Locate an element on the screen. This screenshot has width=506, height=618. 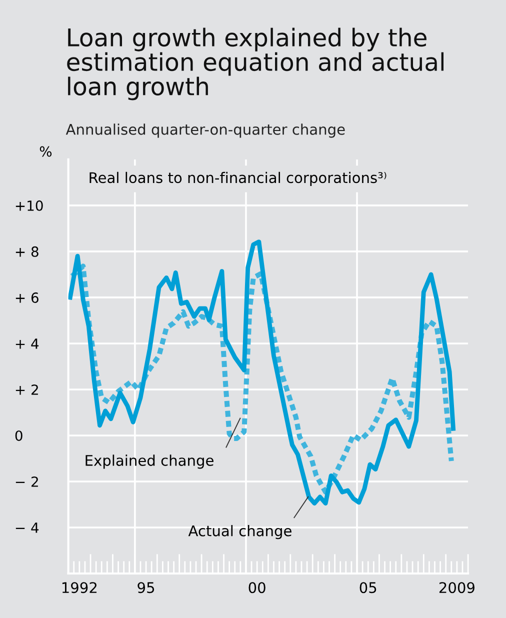
y-axis-title: % is located at coordinates (46, 151).